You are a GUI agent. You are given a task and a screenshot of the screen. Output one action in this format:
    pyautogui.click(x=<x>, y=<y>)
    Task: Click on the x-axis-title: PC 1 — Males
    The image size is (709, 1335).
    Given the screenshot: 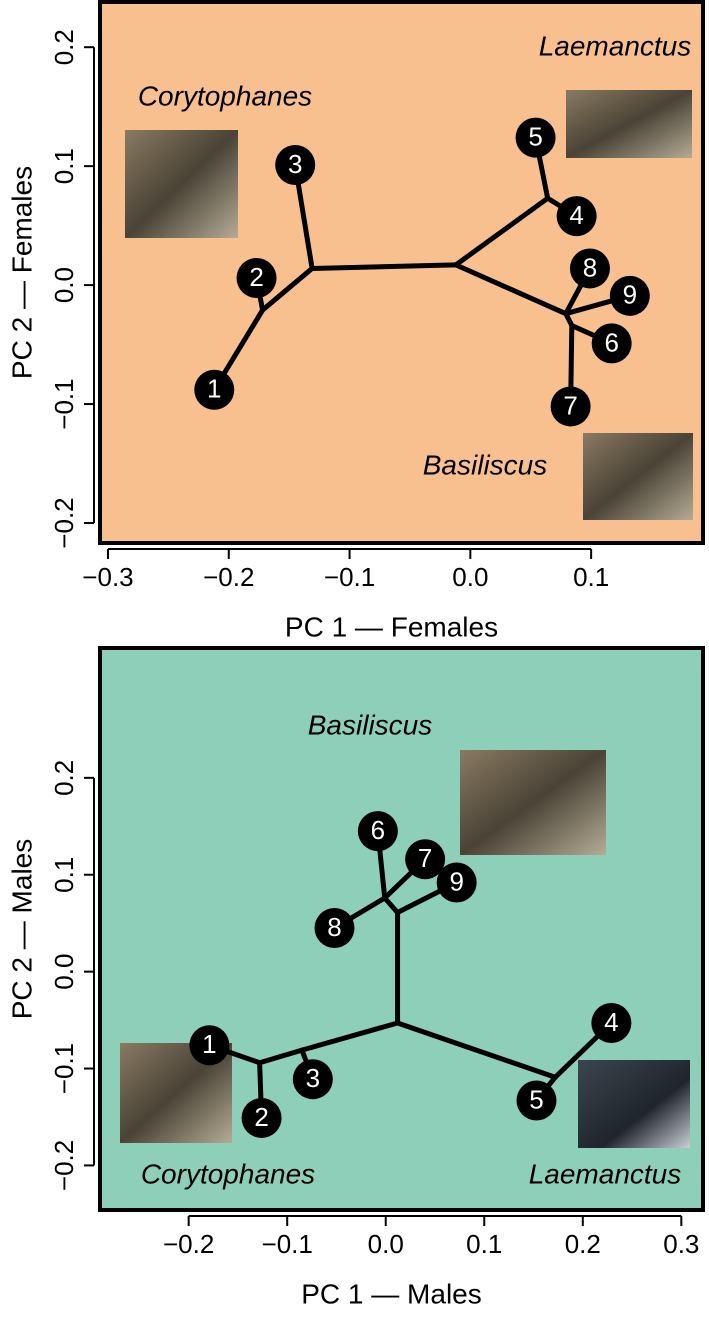 What is the action you would take?
    pyautogui.click(x=391, y=1293)
    